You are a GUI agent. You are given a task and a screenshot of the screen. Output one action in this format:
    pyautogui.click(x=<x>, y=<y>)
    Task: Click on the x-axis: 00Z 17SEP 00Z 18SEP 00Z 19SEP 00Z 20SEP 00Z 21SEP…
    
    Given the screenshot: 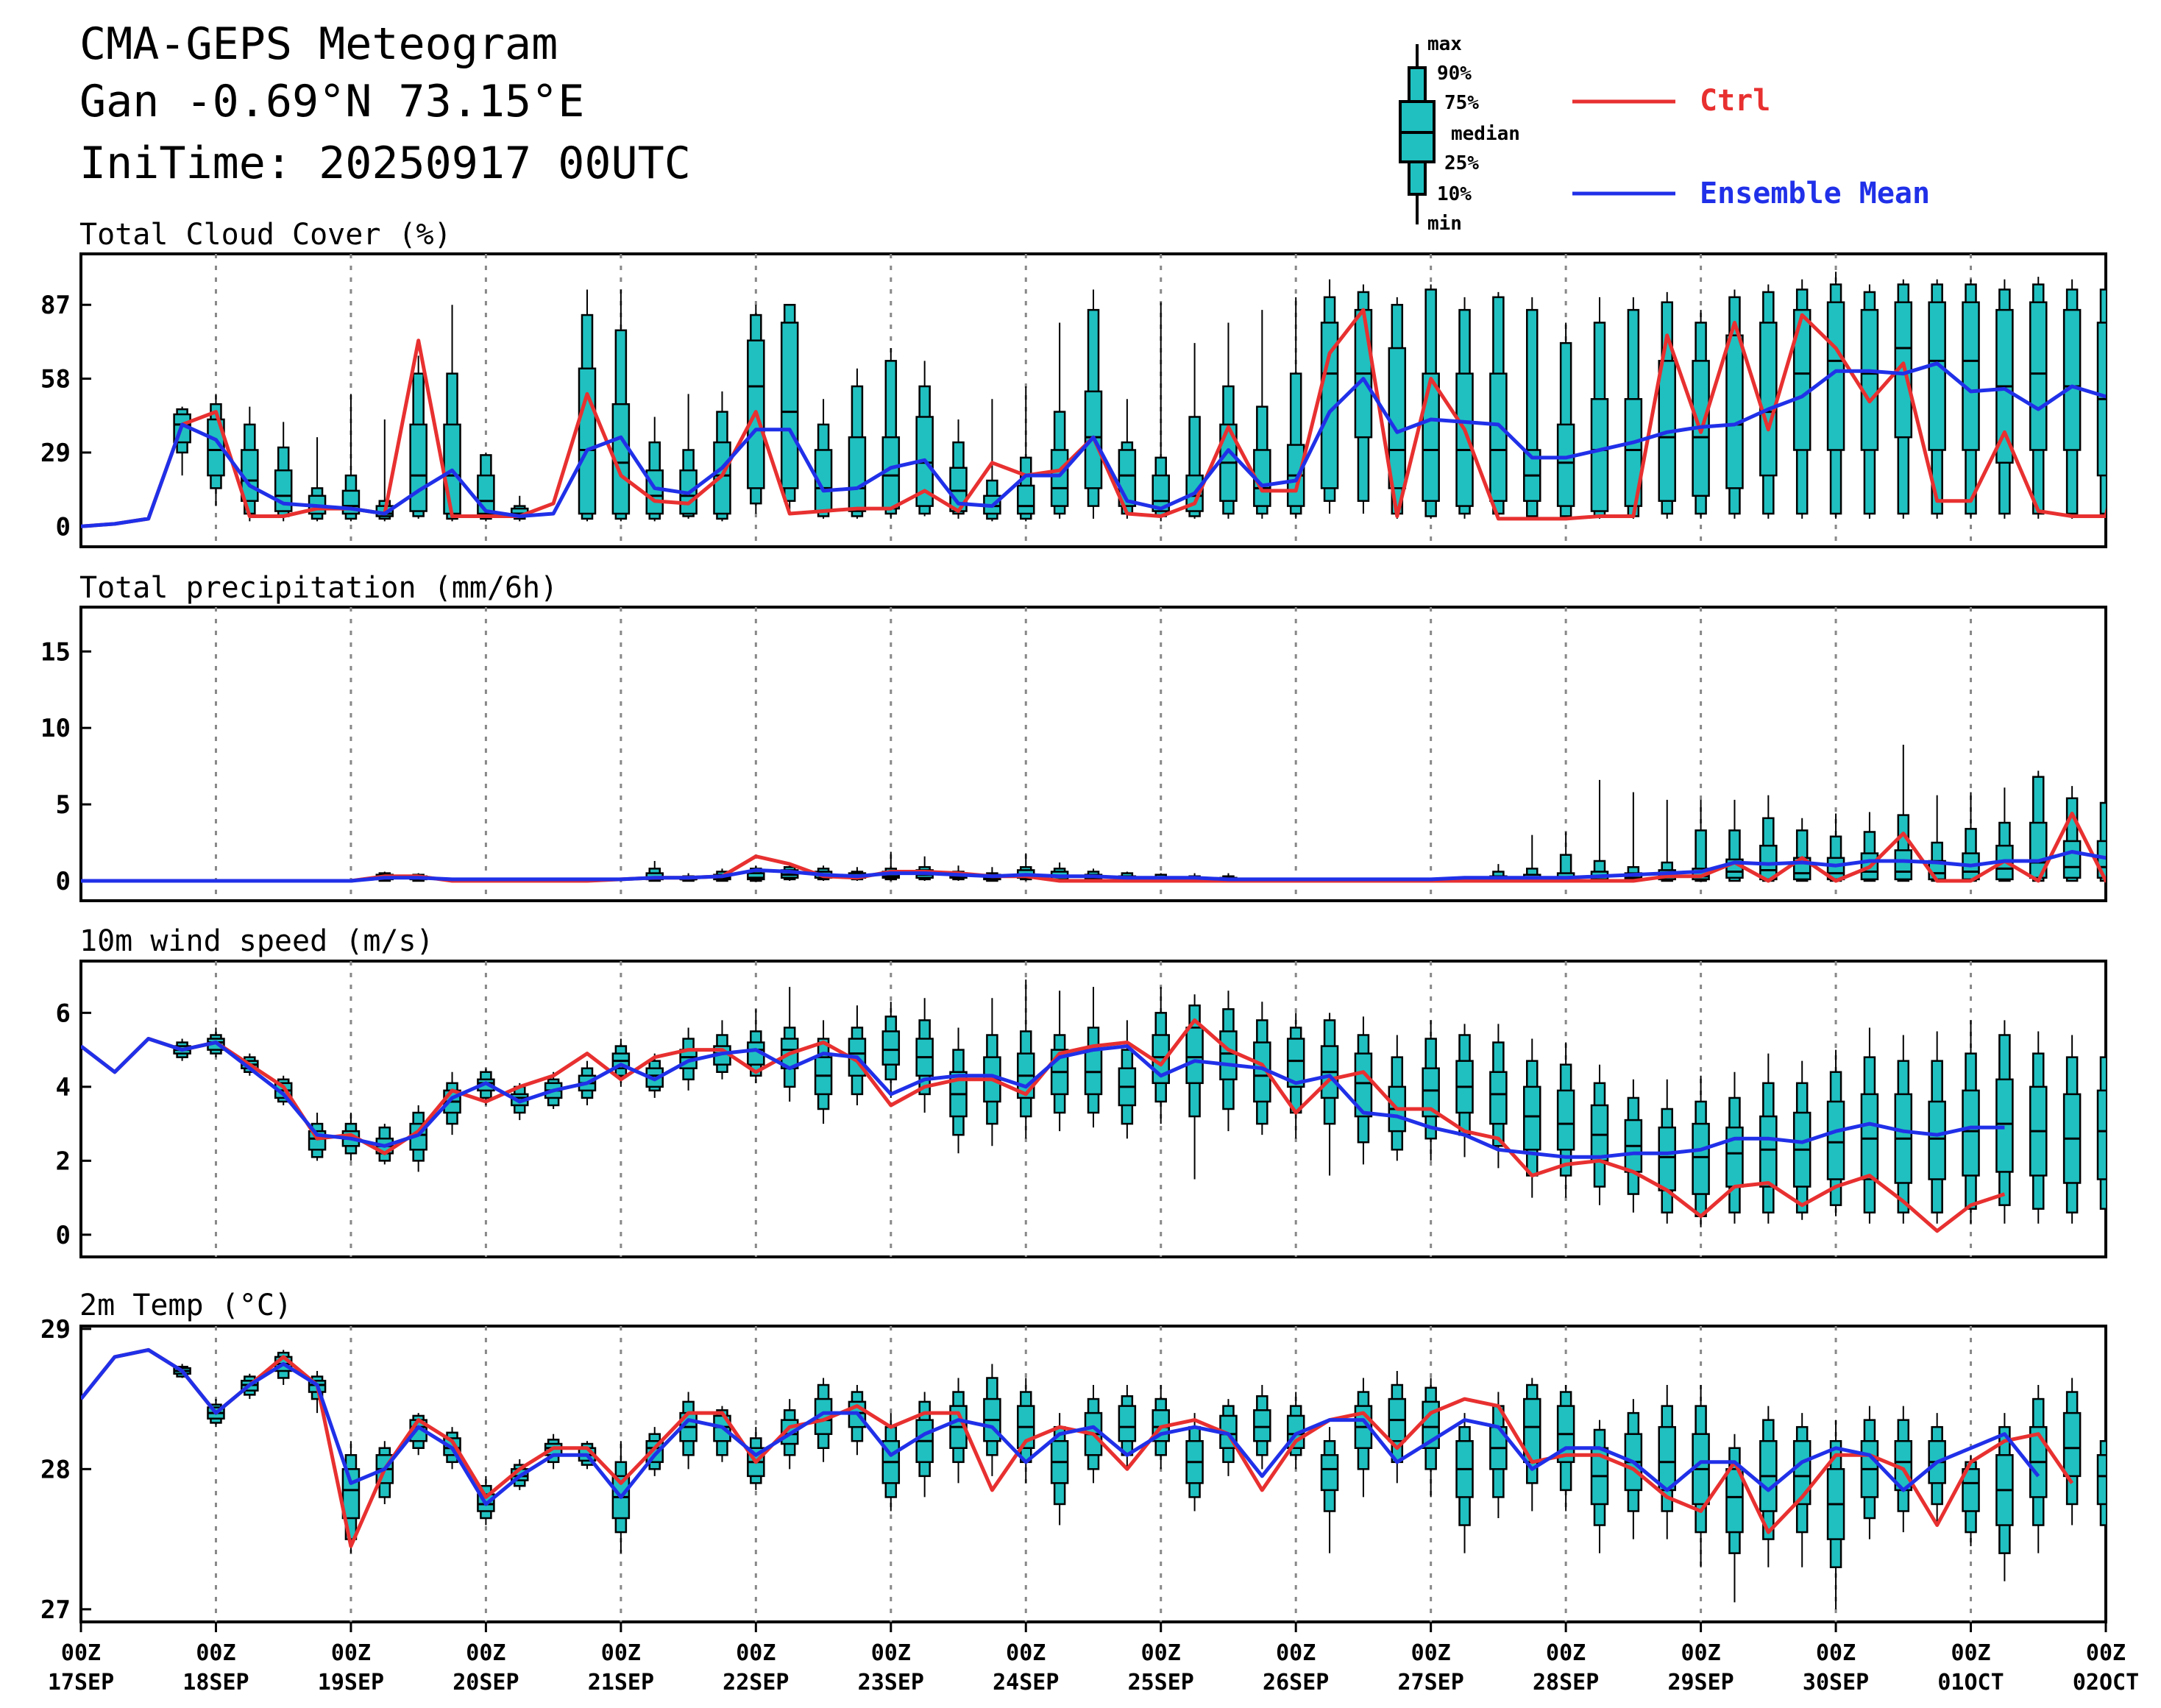 What is the action you would take?
    pyautogui.click(x=1093, y=1658)
    